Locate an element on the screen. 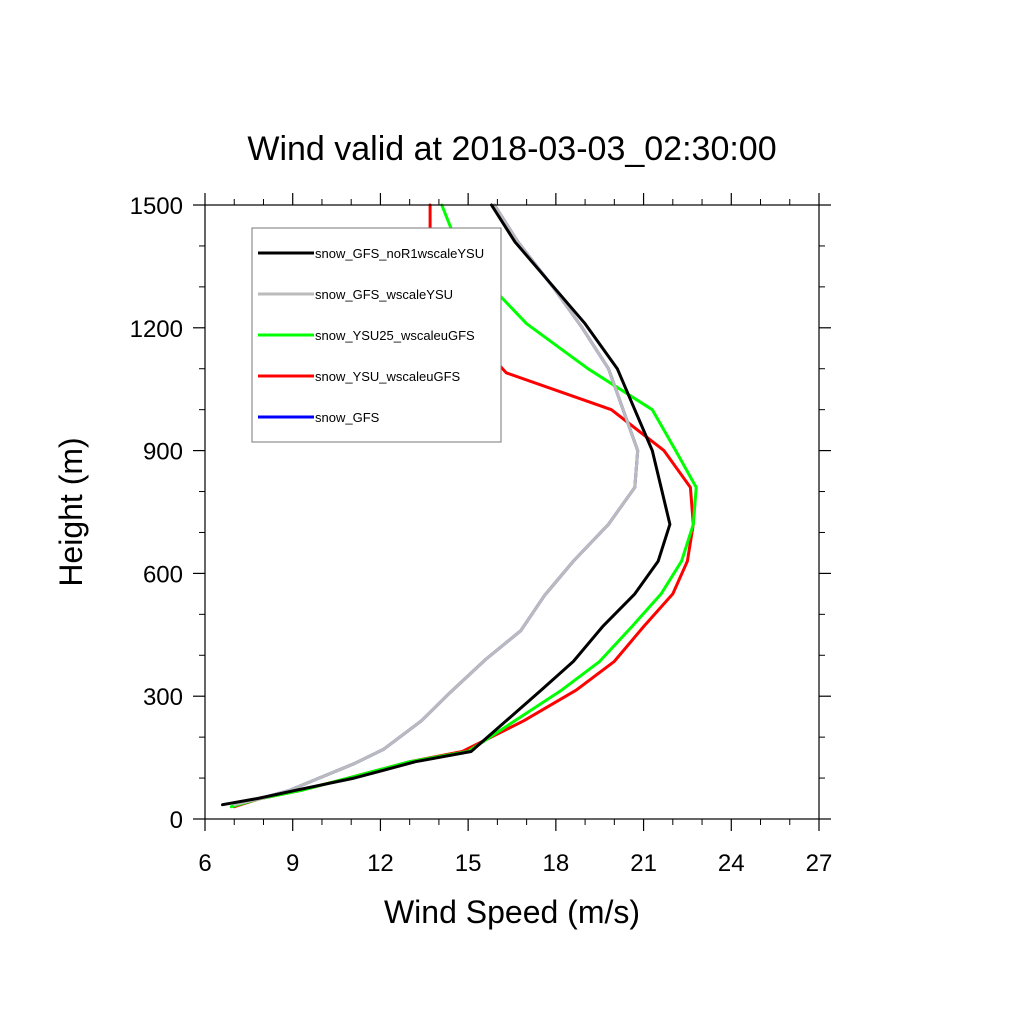  y-tick-label: 1200 is located at coordinates (156, 329).